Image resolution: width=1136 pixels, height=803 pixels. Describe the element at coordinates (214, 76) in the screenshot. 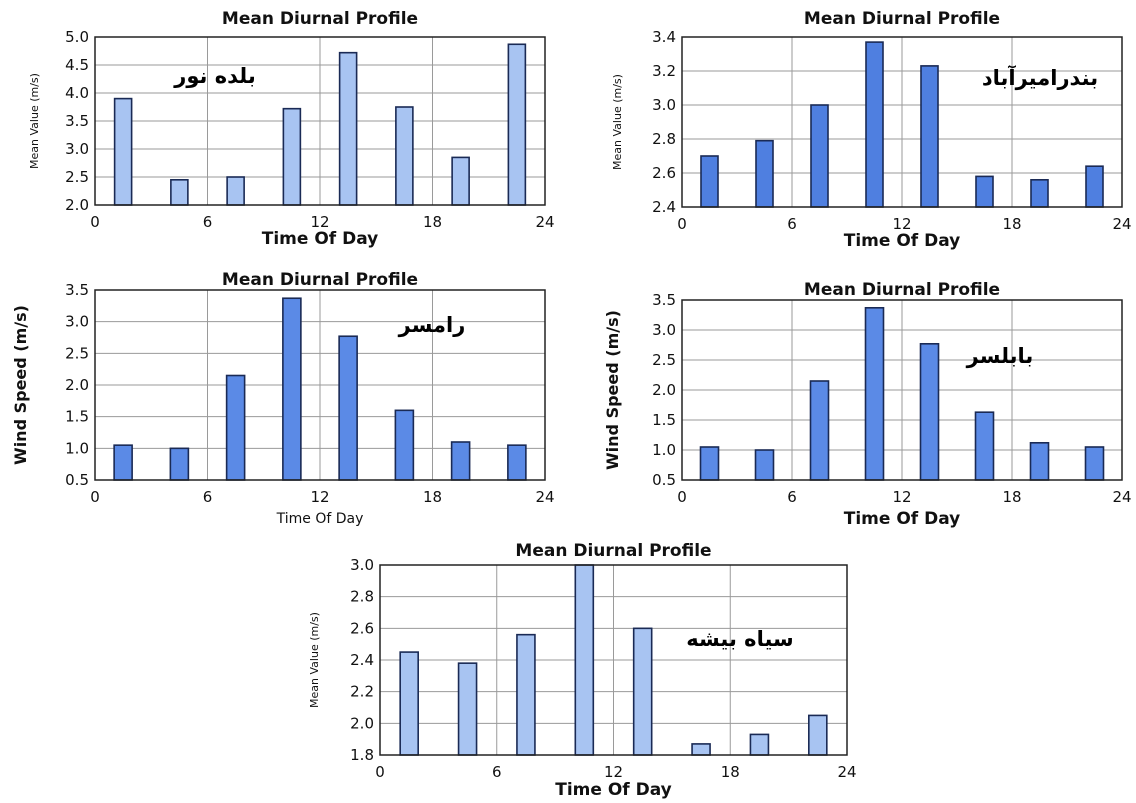

I see `station-name-label: بلده نور` at that location.